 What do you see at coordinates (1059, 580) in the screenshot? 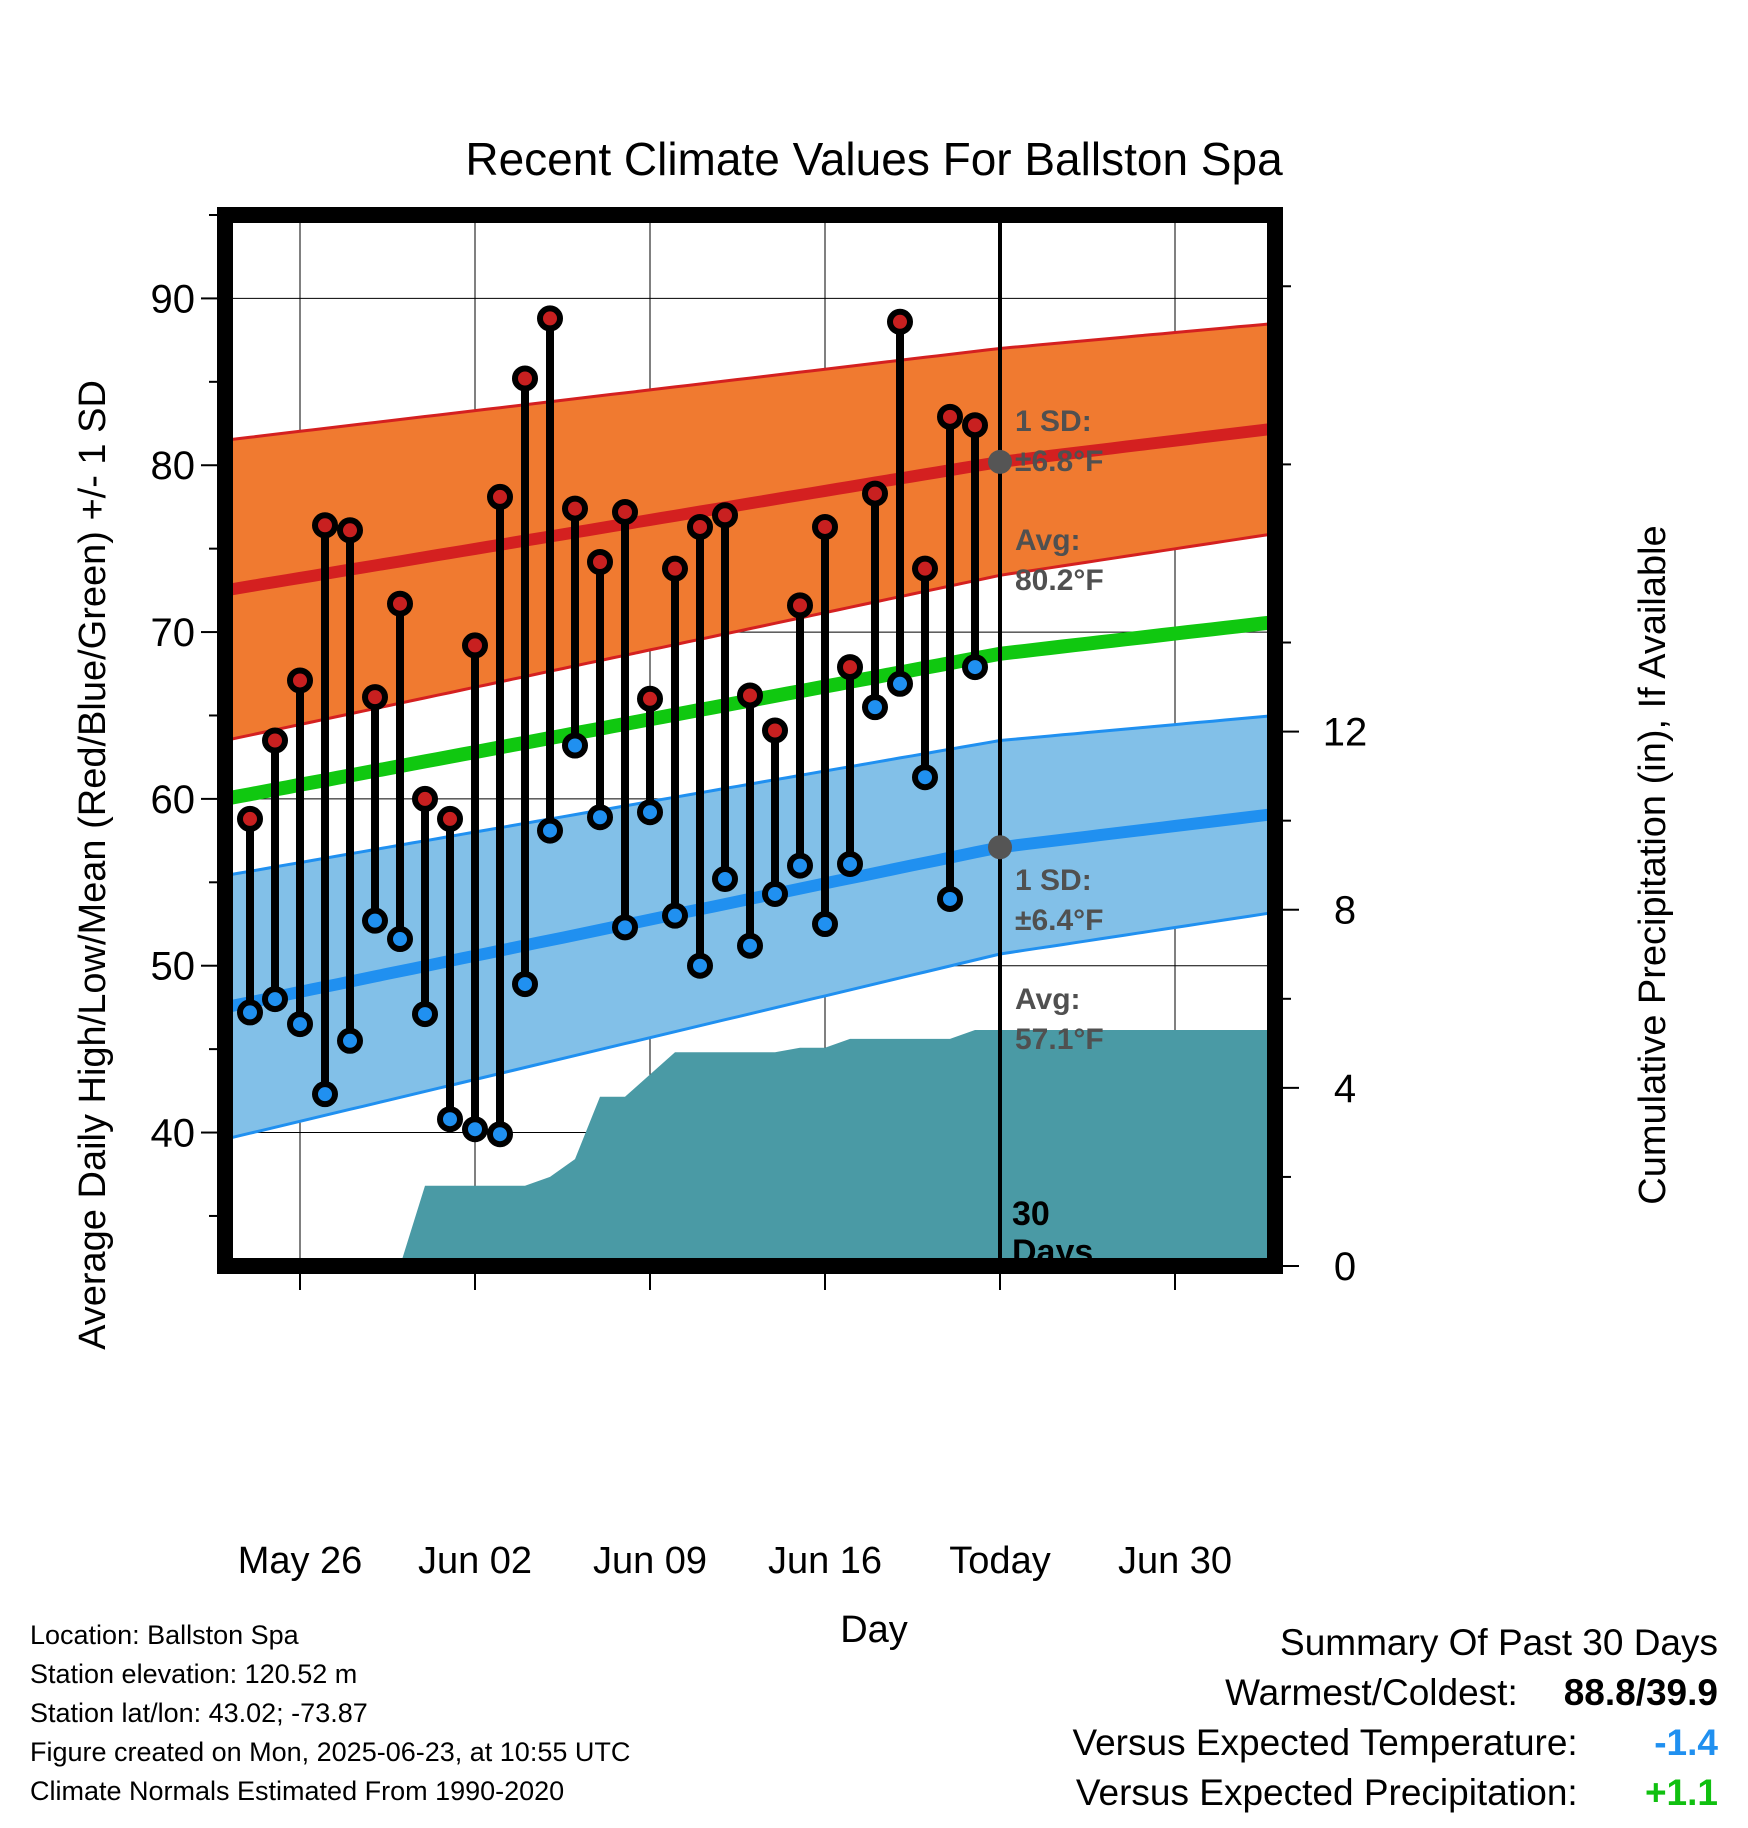
I see `high-avg-value: 80.2°F` at bounding box center [1059, 580].